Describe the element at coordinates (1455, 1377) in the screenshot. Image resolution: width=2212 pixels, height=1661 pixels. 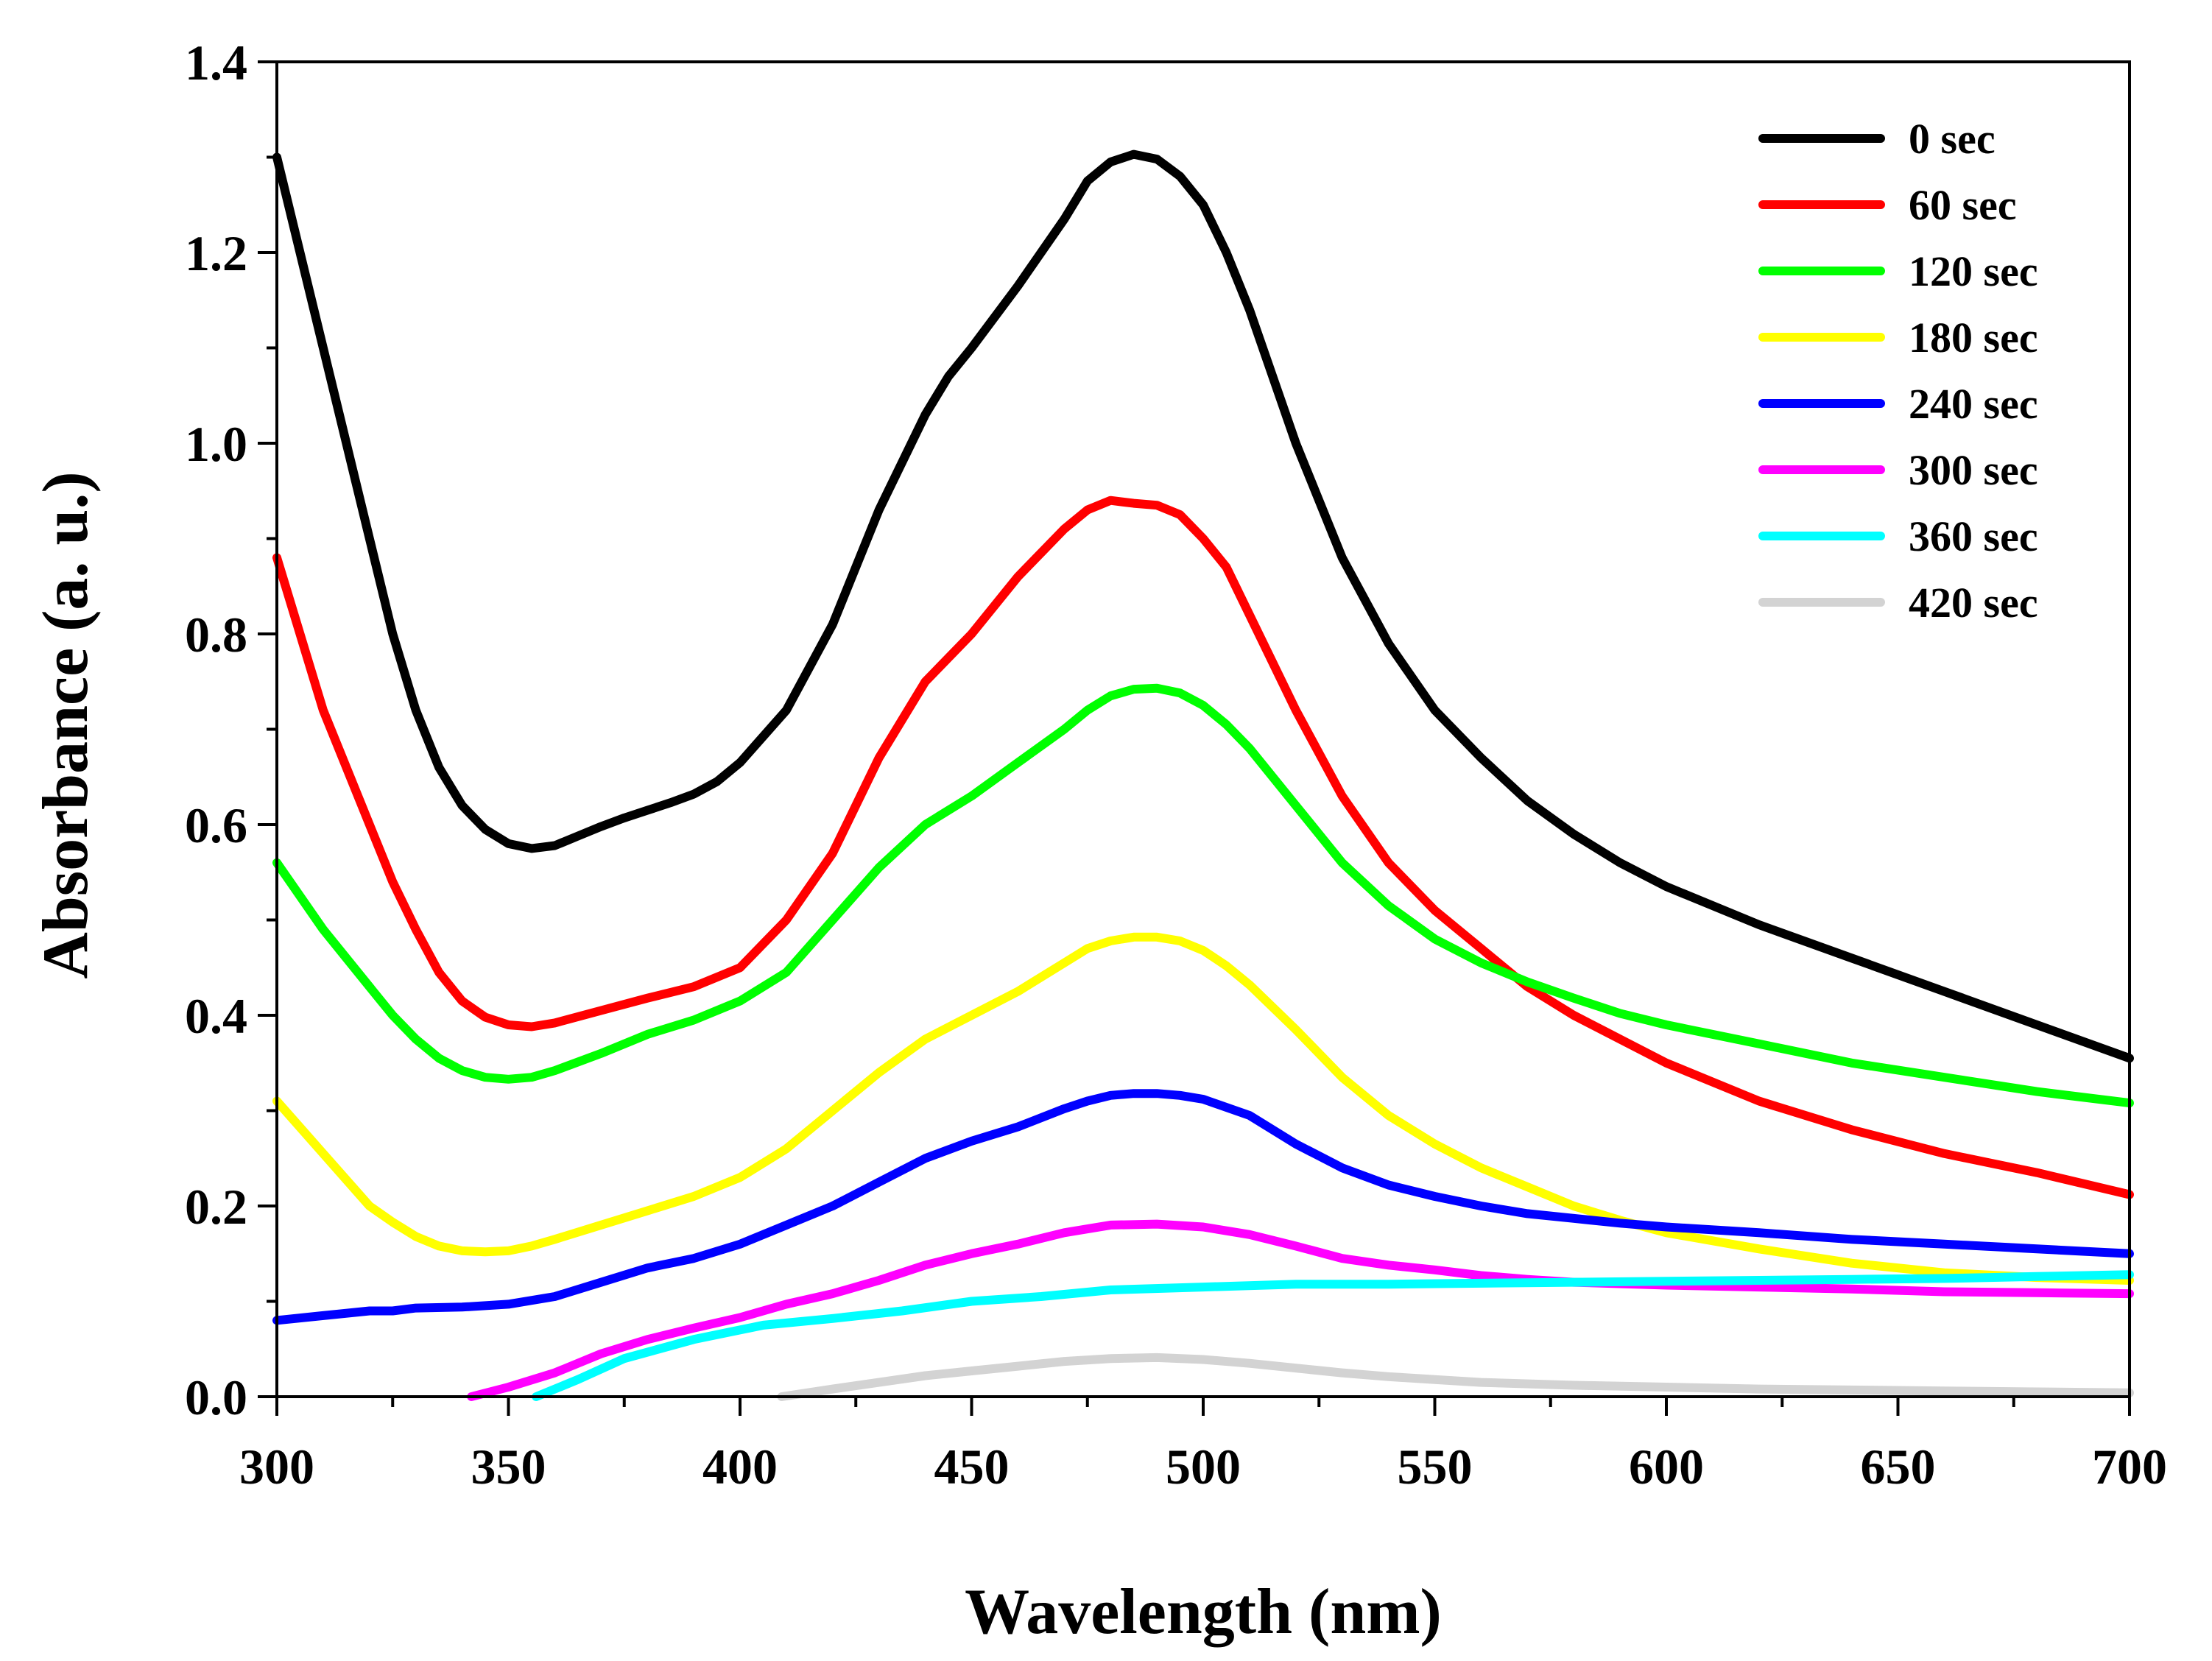
I see `series-line-420-sec` at that location.